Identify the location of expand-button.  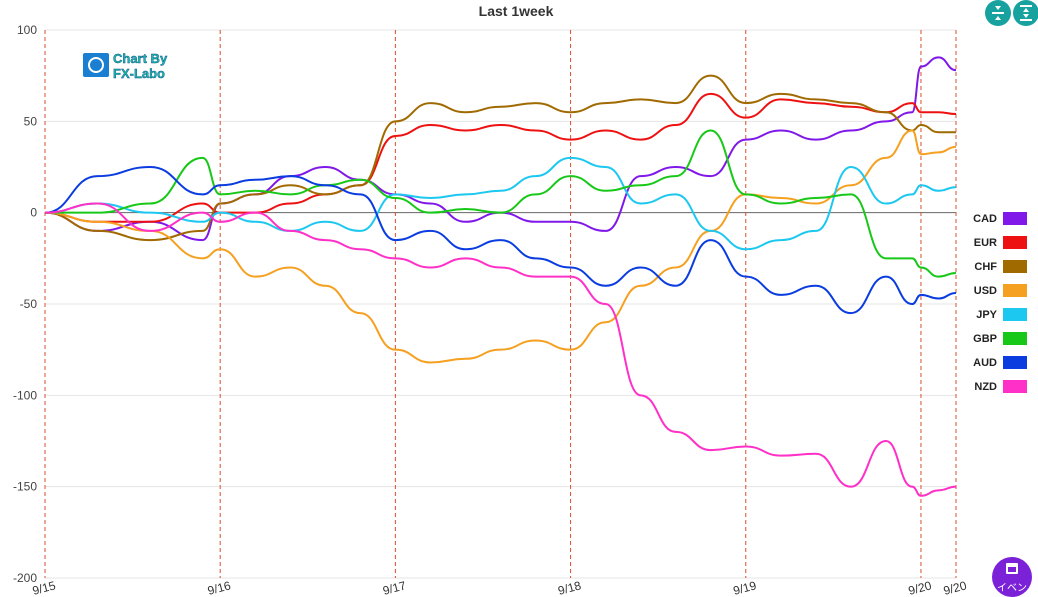
(1025, 13).